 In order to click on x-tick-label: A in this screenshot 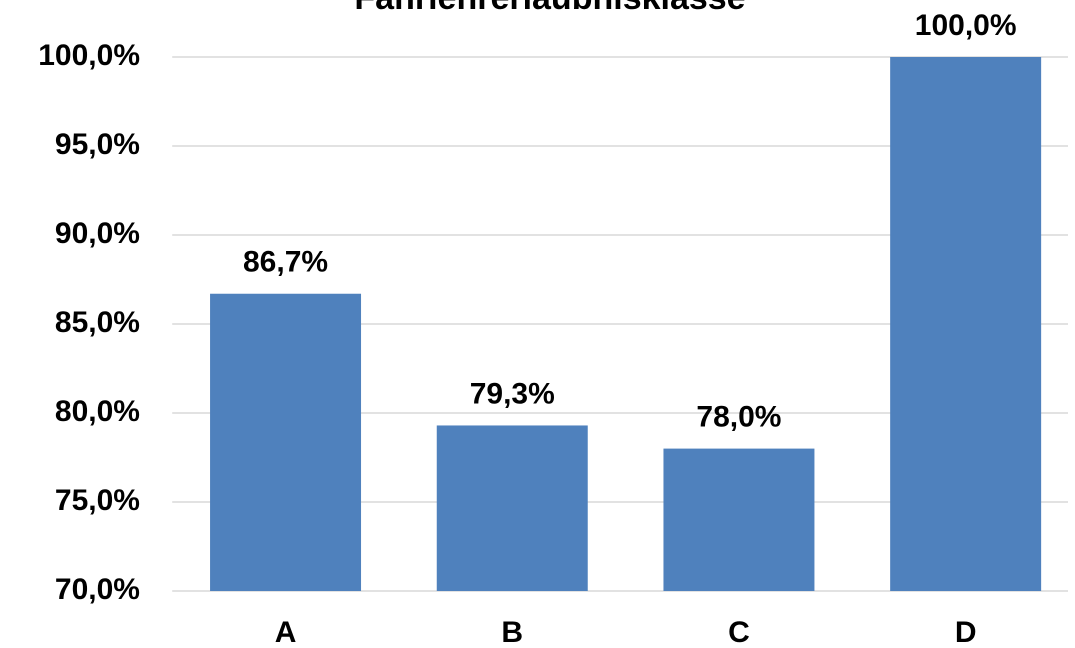, I will do `click(286, 632)`.